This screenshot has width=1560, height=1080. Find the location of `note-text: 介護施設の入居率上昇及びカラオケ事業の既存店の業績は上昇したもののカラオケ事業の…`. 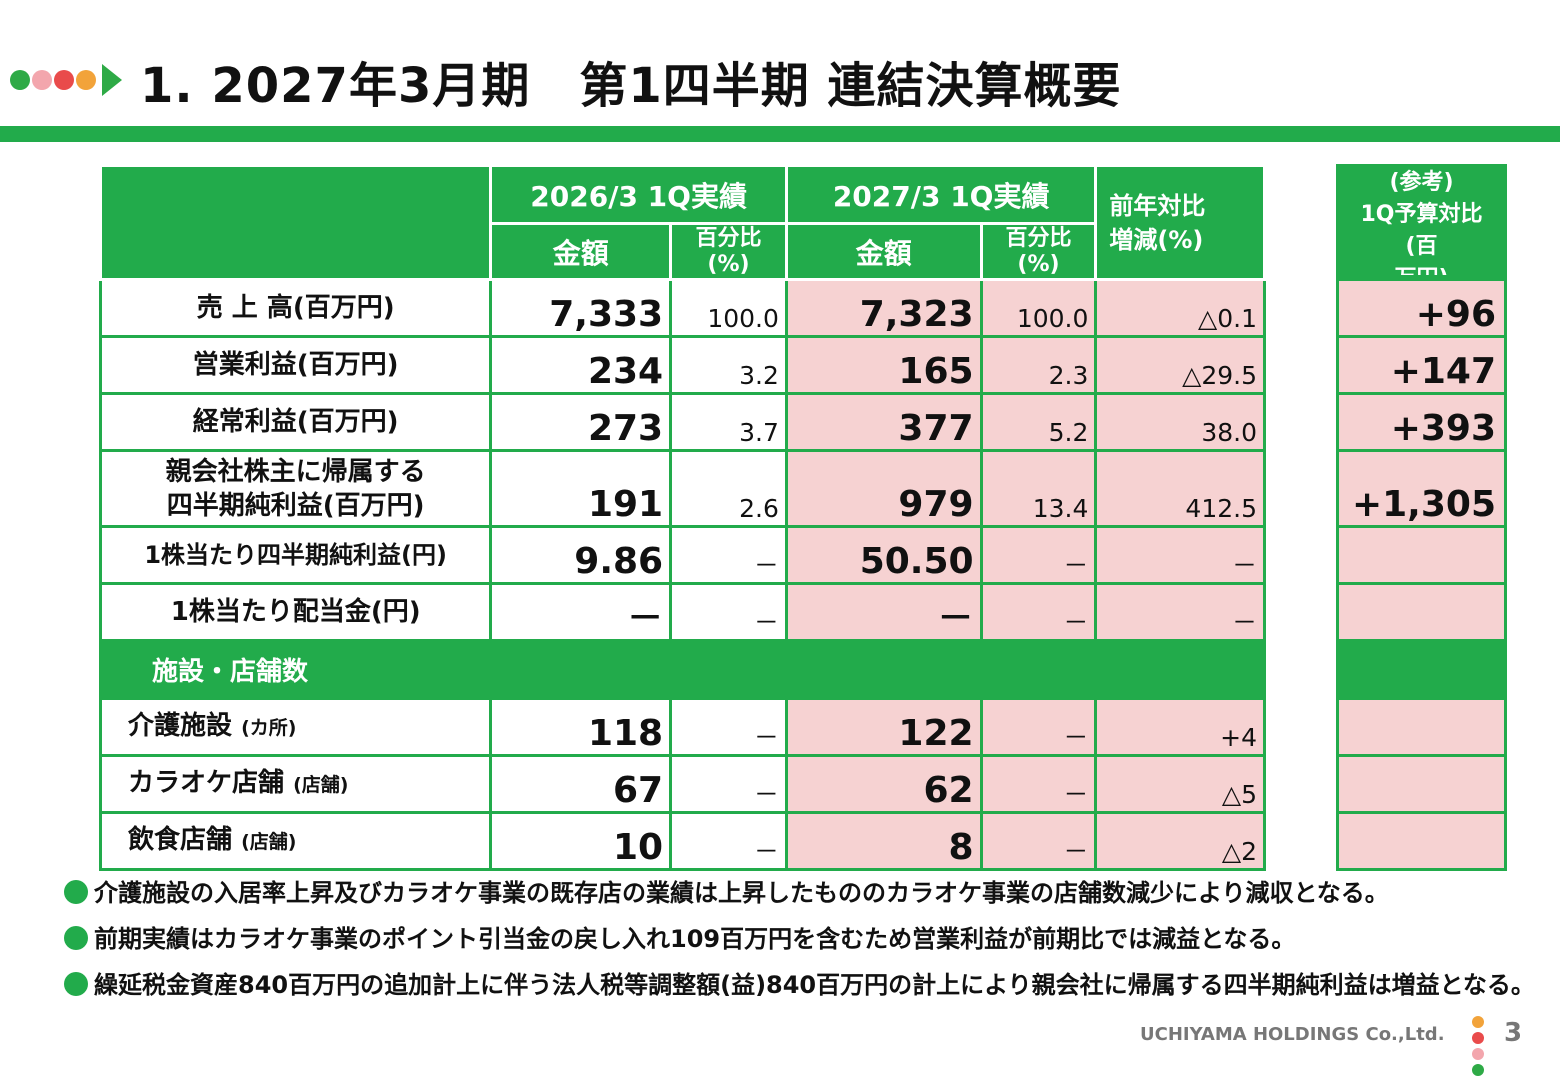

note-text: 介護施設の入居率上昇及びカラオケ事業の既存店の業績は上昇したもののカラオケ事業の… is located at coordinates (741, 893).